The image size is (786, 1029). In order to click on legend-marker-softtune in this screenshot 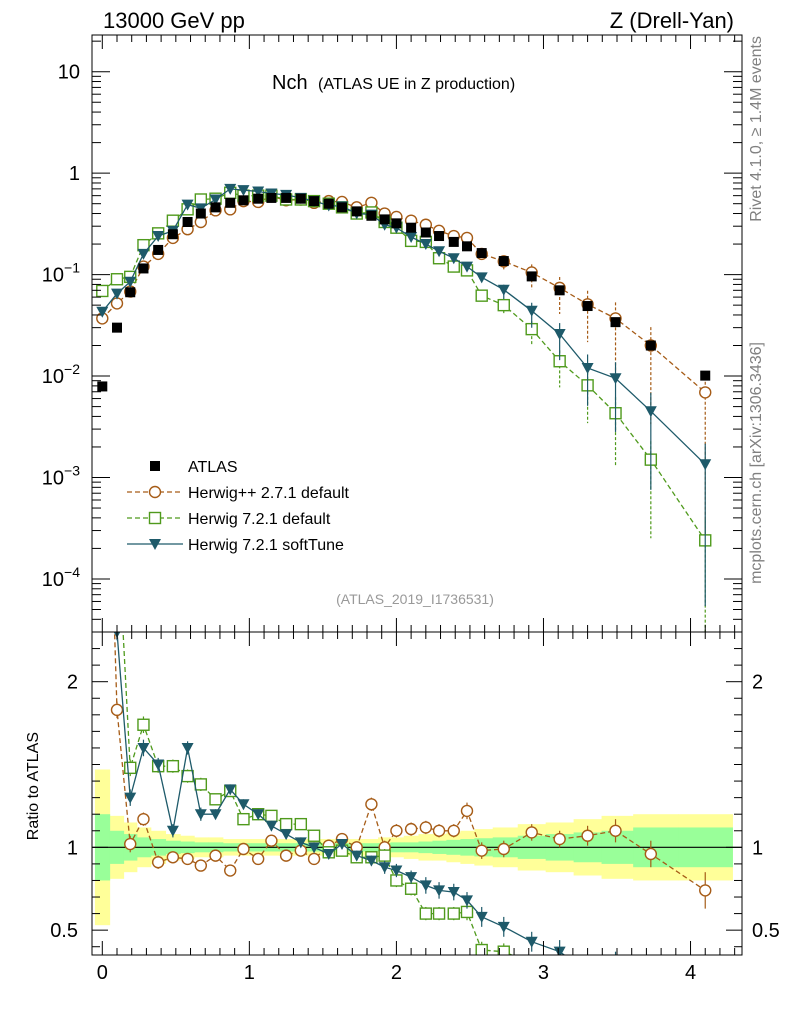, I will do `click(155, 544)`.